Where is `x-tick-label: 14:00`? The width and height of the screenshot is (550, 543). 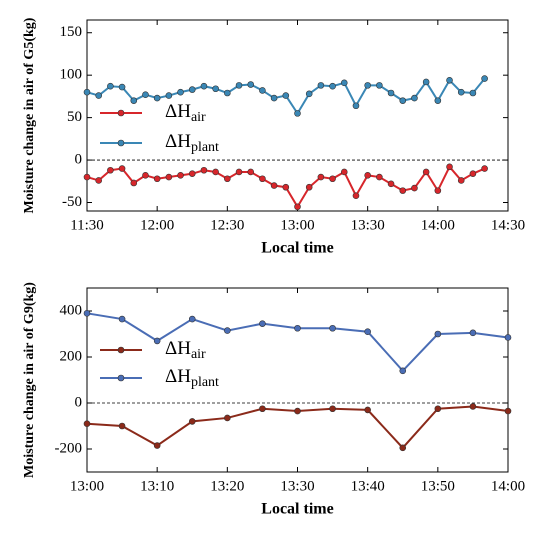
x-tick-label: 14:00 is located at coordinates (508, 486).